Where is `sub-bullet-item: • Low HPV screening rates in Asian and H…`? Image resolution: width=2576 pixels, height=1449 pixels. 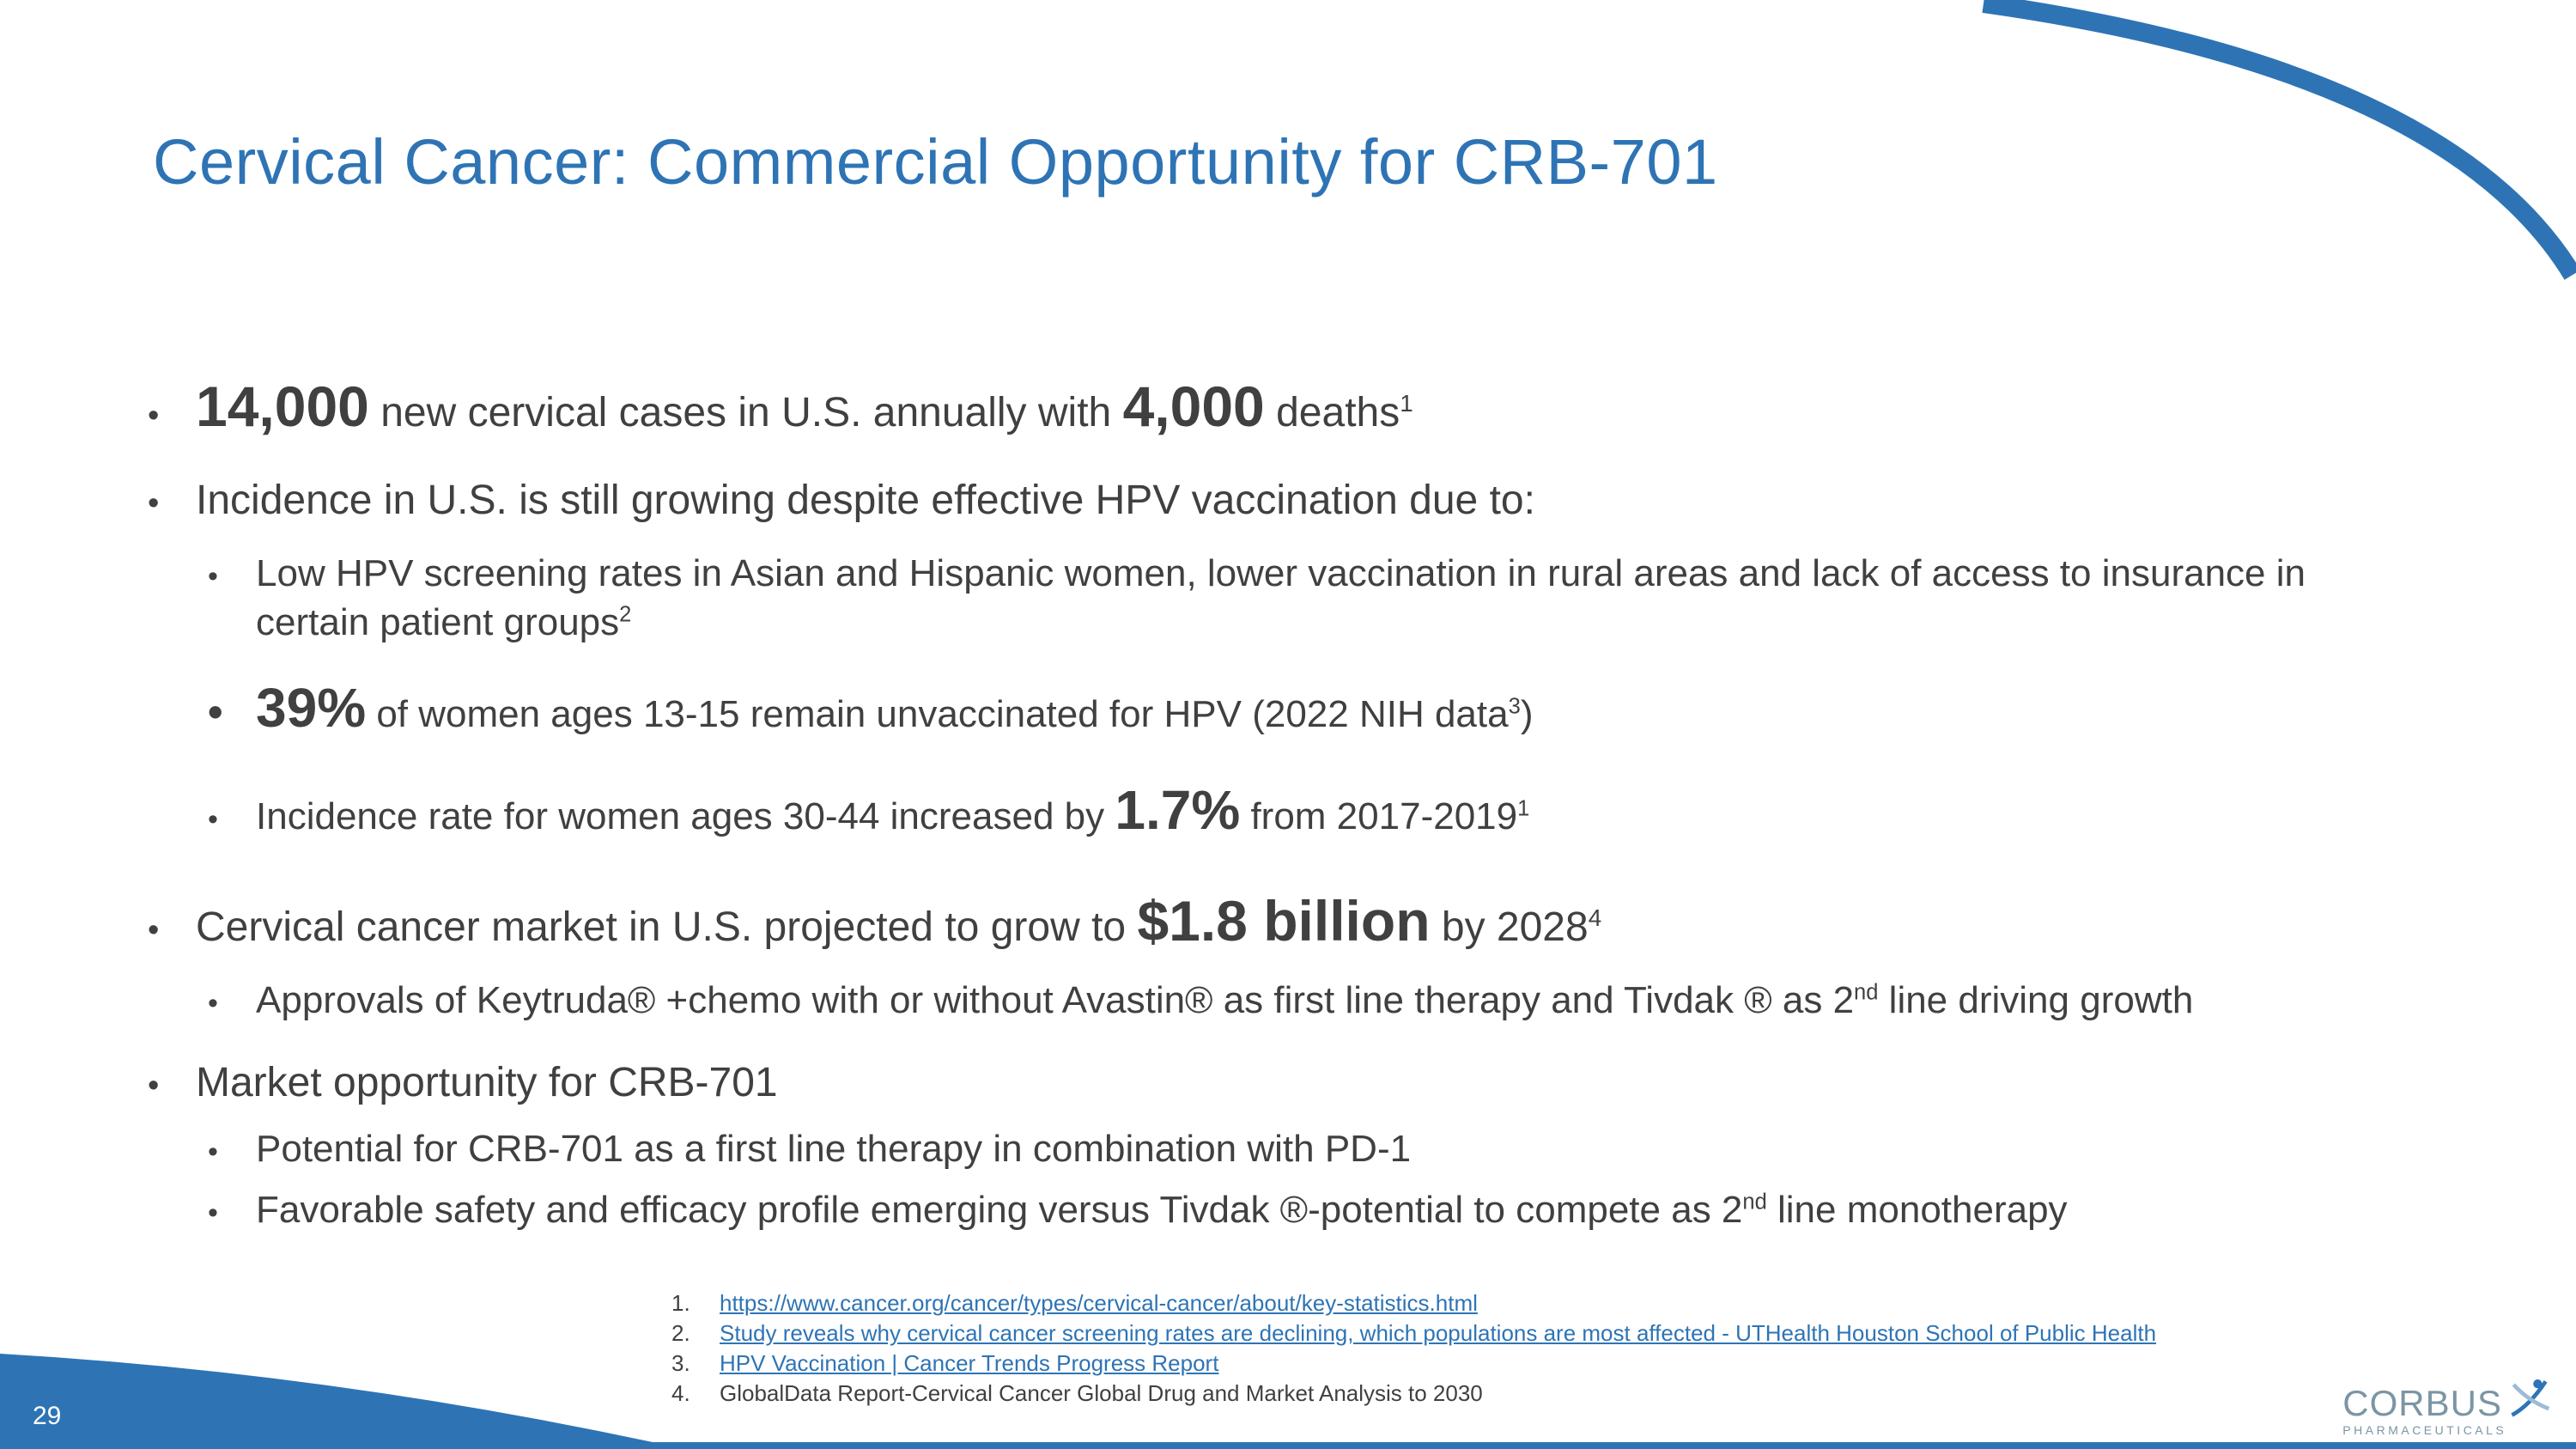 sub-bullet-item: • Low HPV screening rates in Asian and H… is located at coordinates (1297, 598).